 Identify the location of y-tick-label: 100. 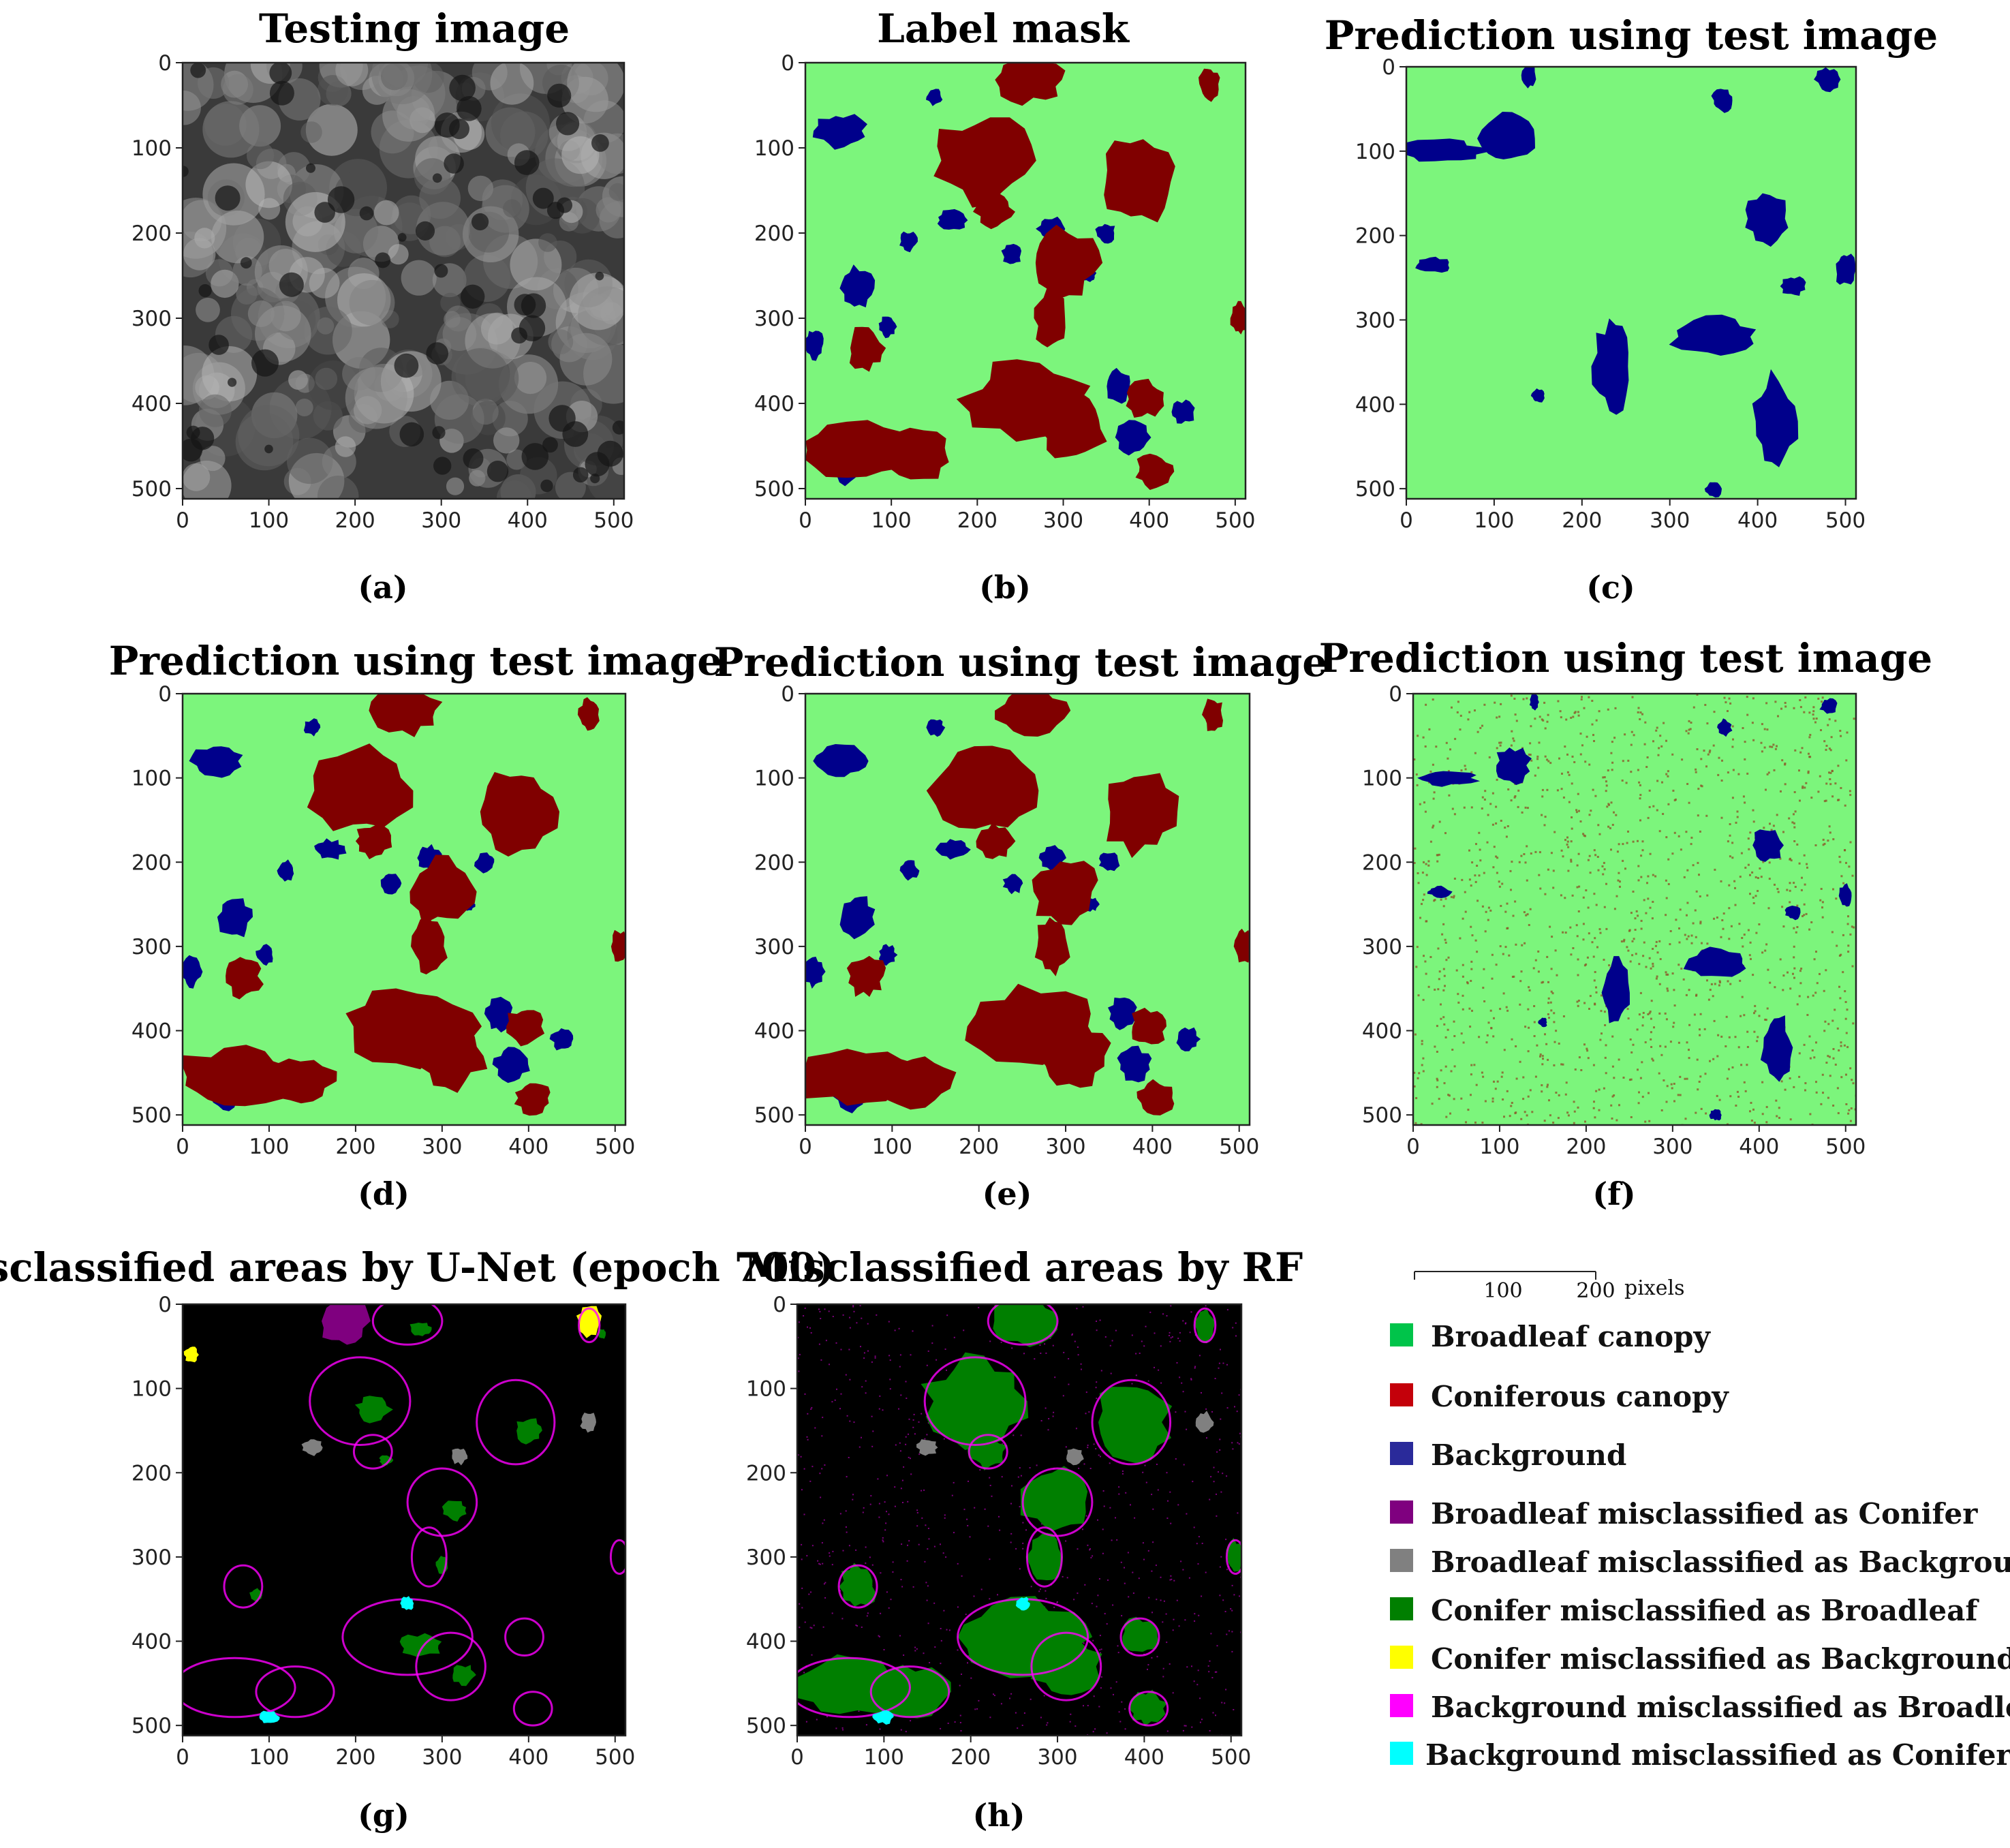
(1382, 779).